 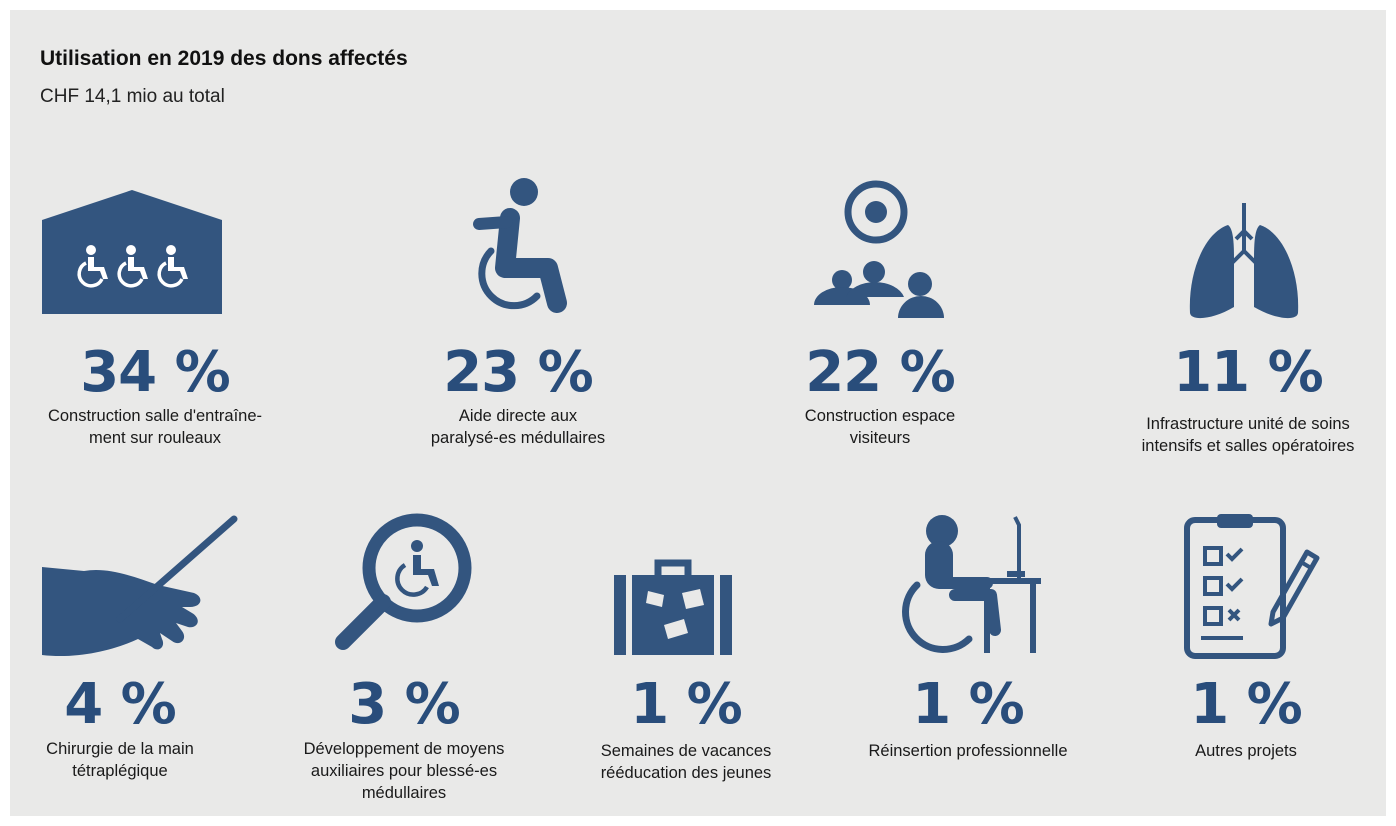 What do you see at coordinates (132, 96) in the screenshot?
I see `chart-subtitle: CHF 14,1 mio au total` at bounding box center [132, 96].